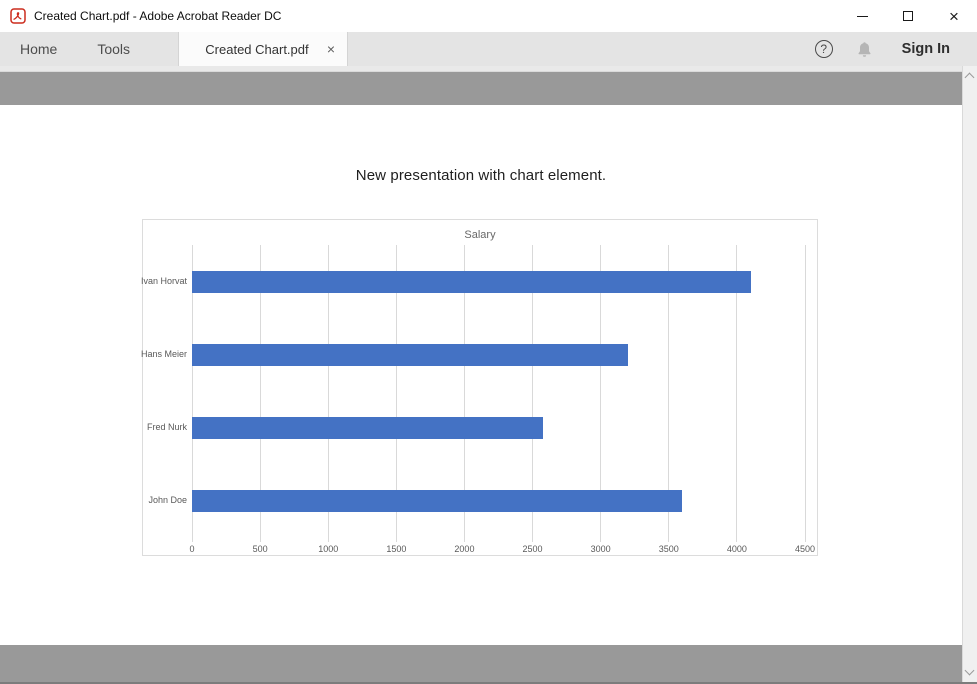 This screenshot has height=684, width=977. Describe the element at coordinates (925, 49) in the screenshot. I see `sign-in-button: Sign In` at that location.